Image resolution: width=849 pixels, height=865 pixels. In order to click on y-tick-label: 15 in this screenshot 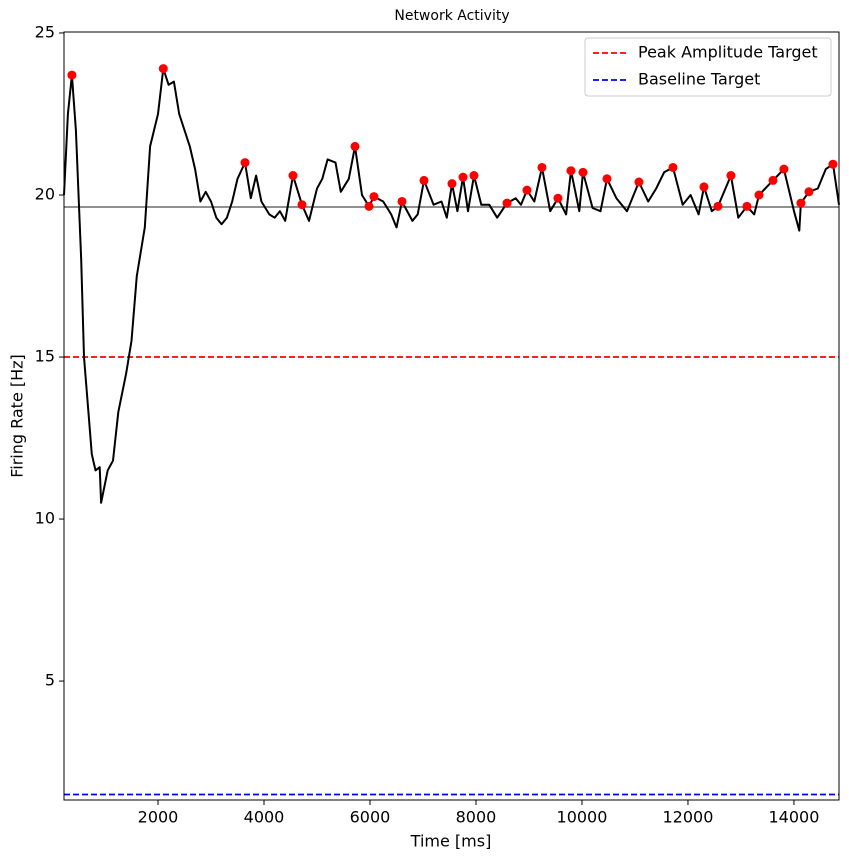, I will do `click(45, 356)`.